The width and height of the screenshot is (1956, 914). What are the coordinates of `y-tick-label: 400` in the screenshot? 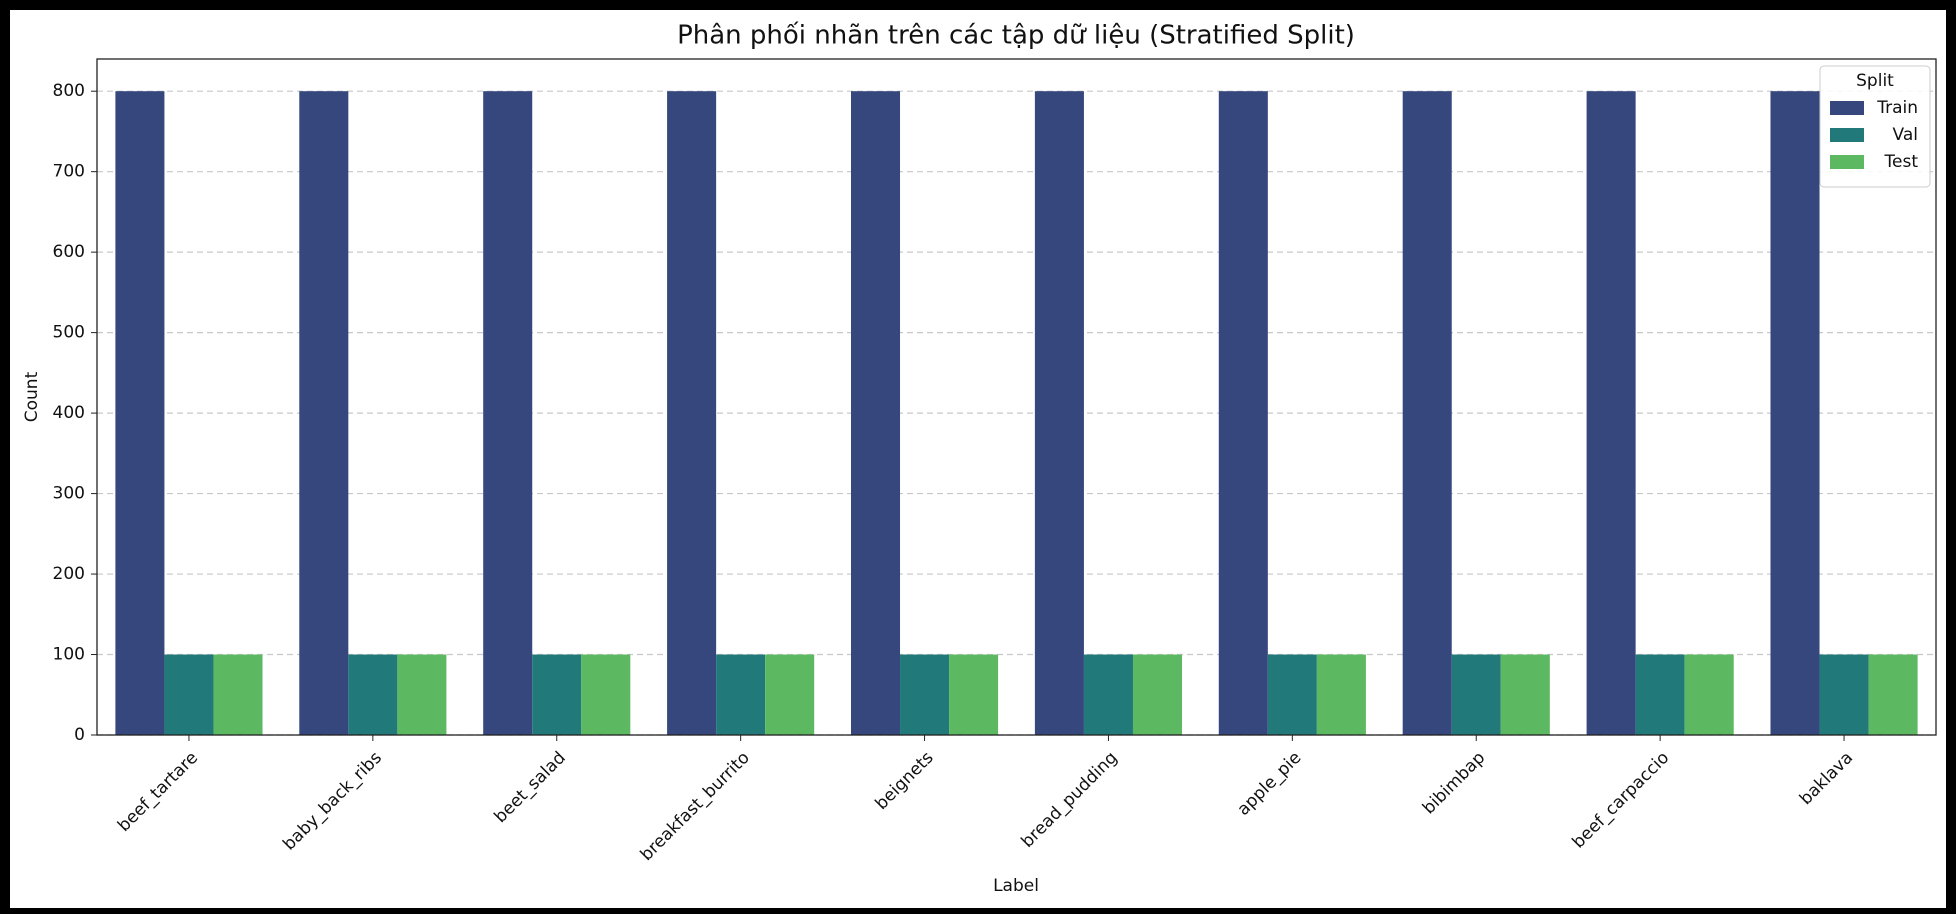 It's located at (69, 413).